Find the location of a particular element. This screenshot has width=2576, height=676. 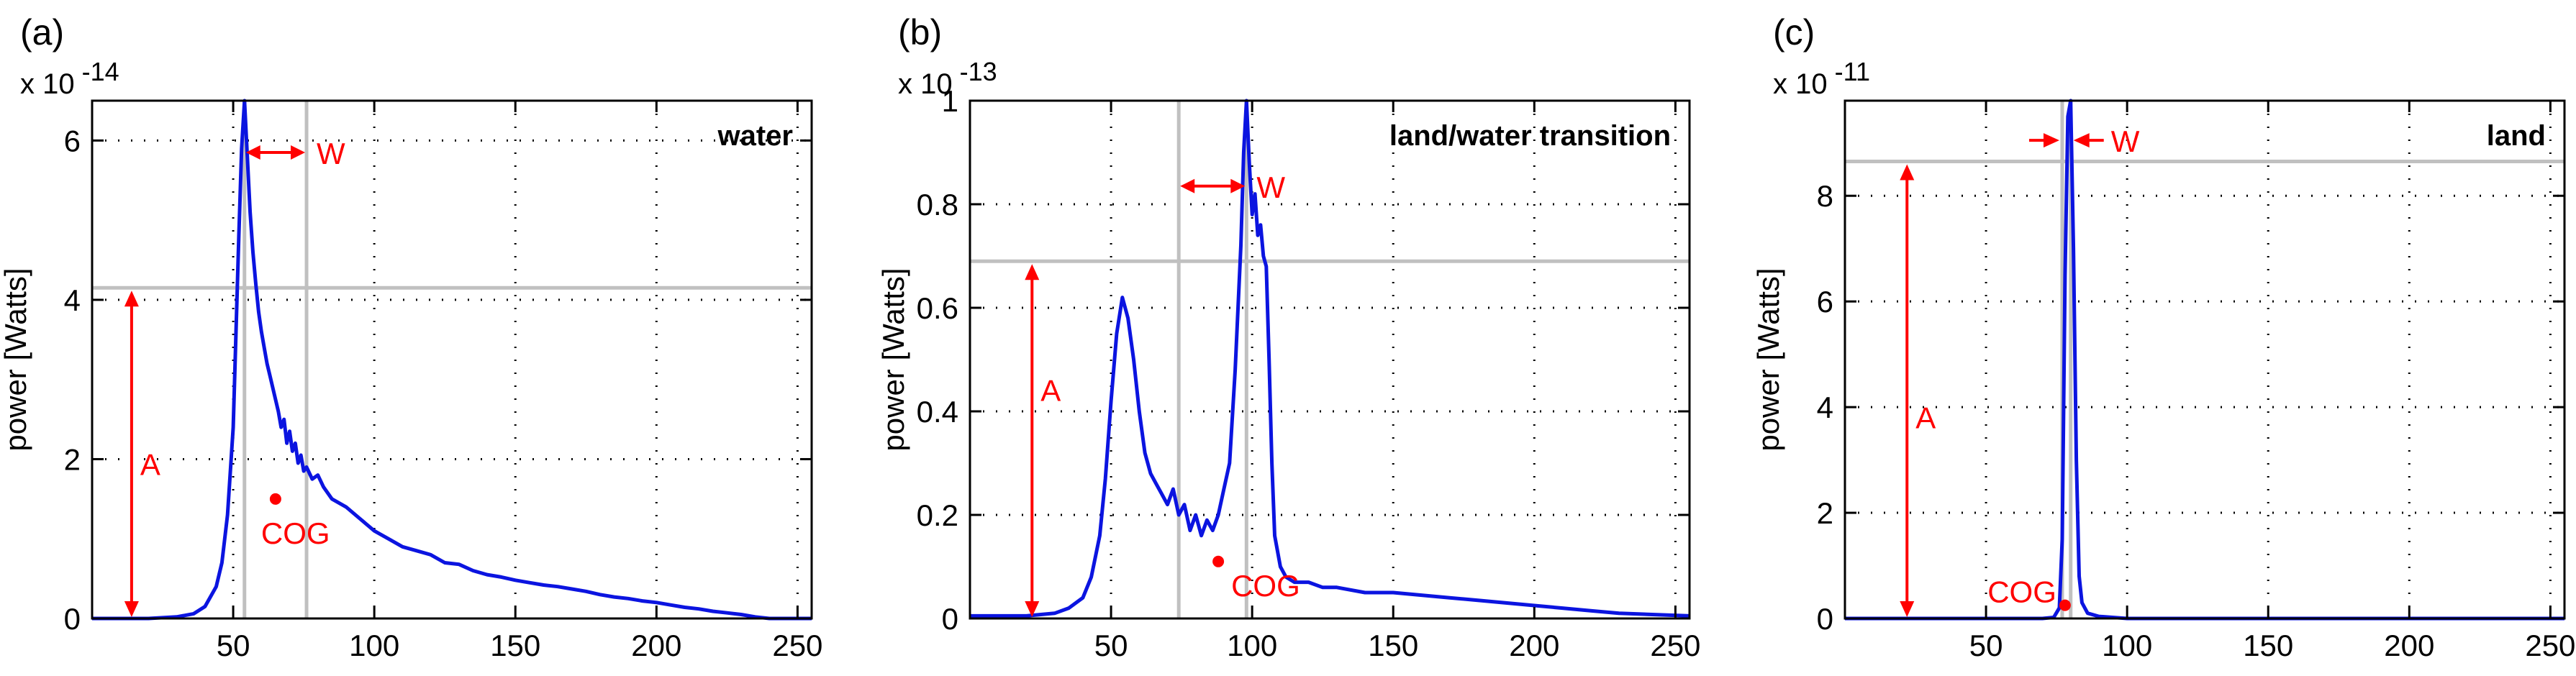

panel-label: (a) is located at coordinates (42, 32).